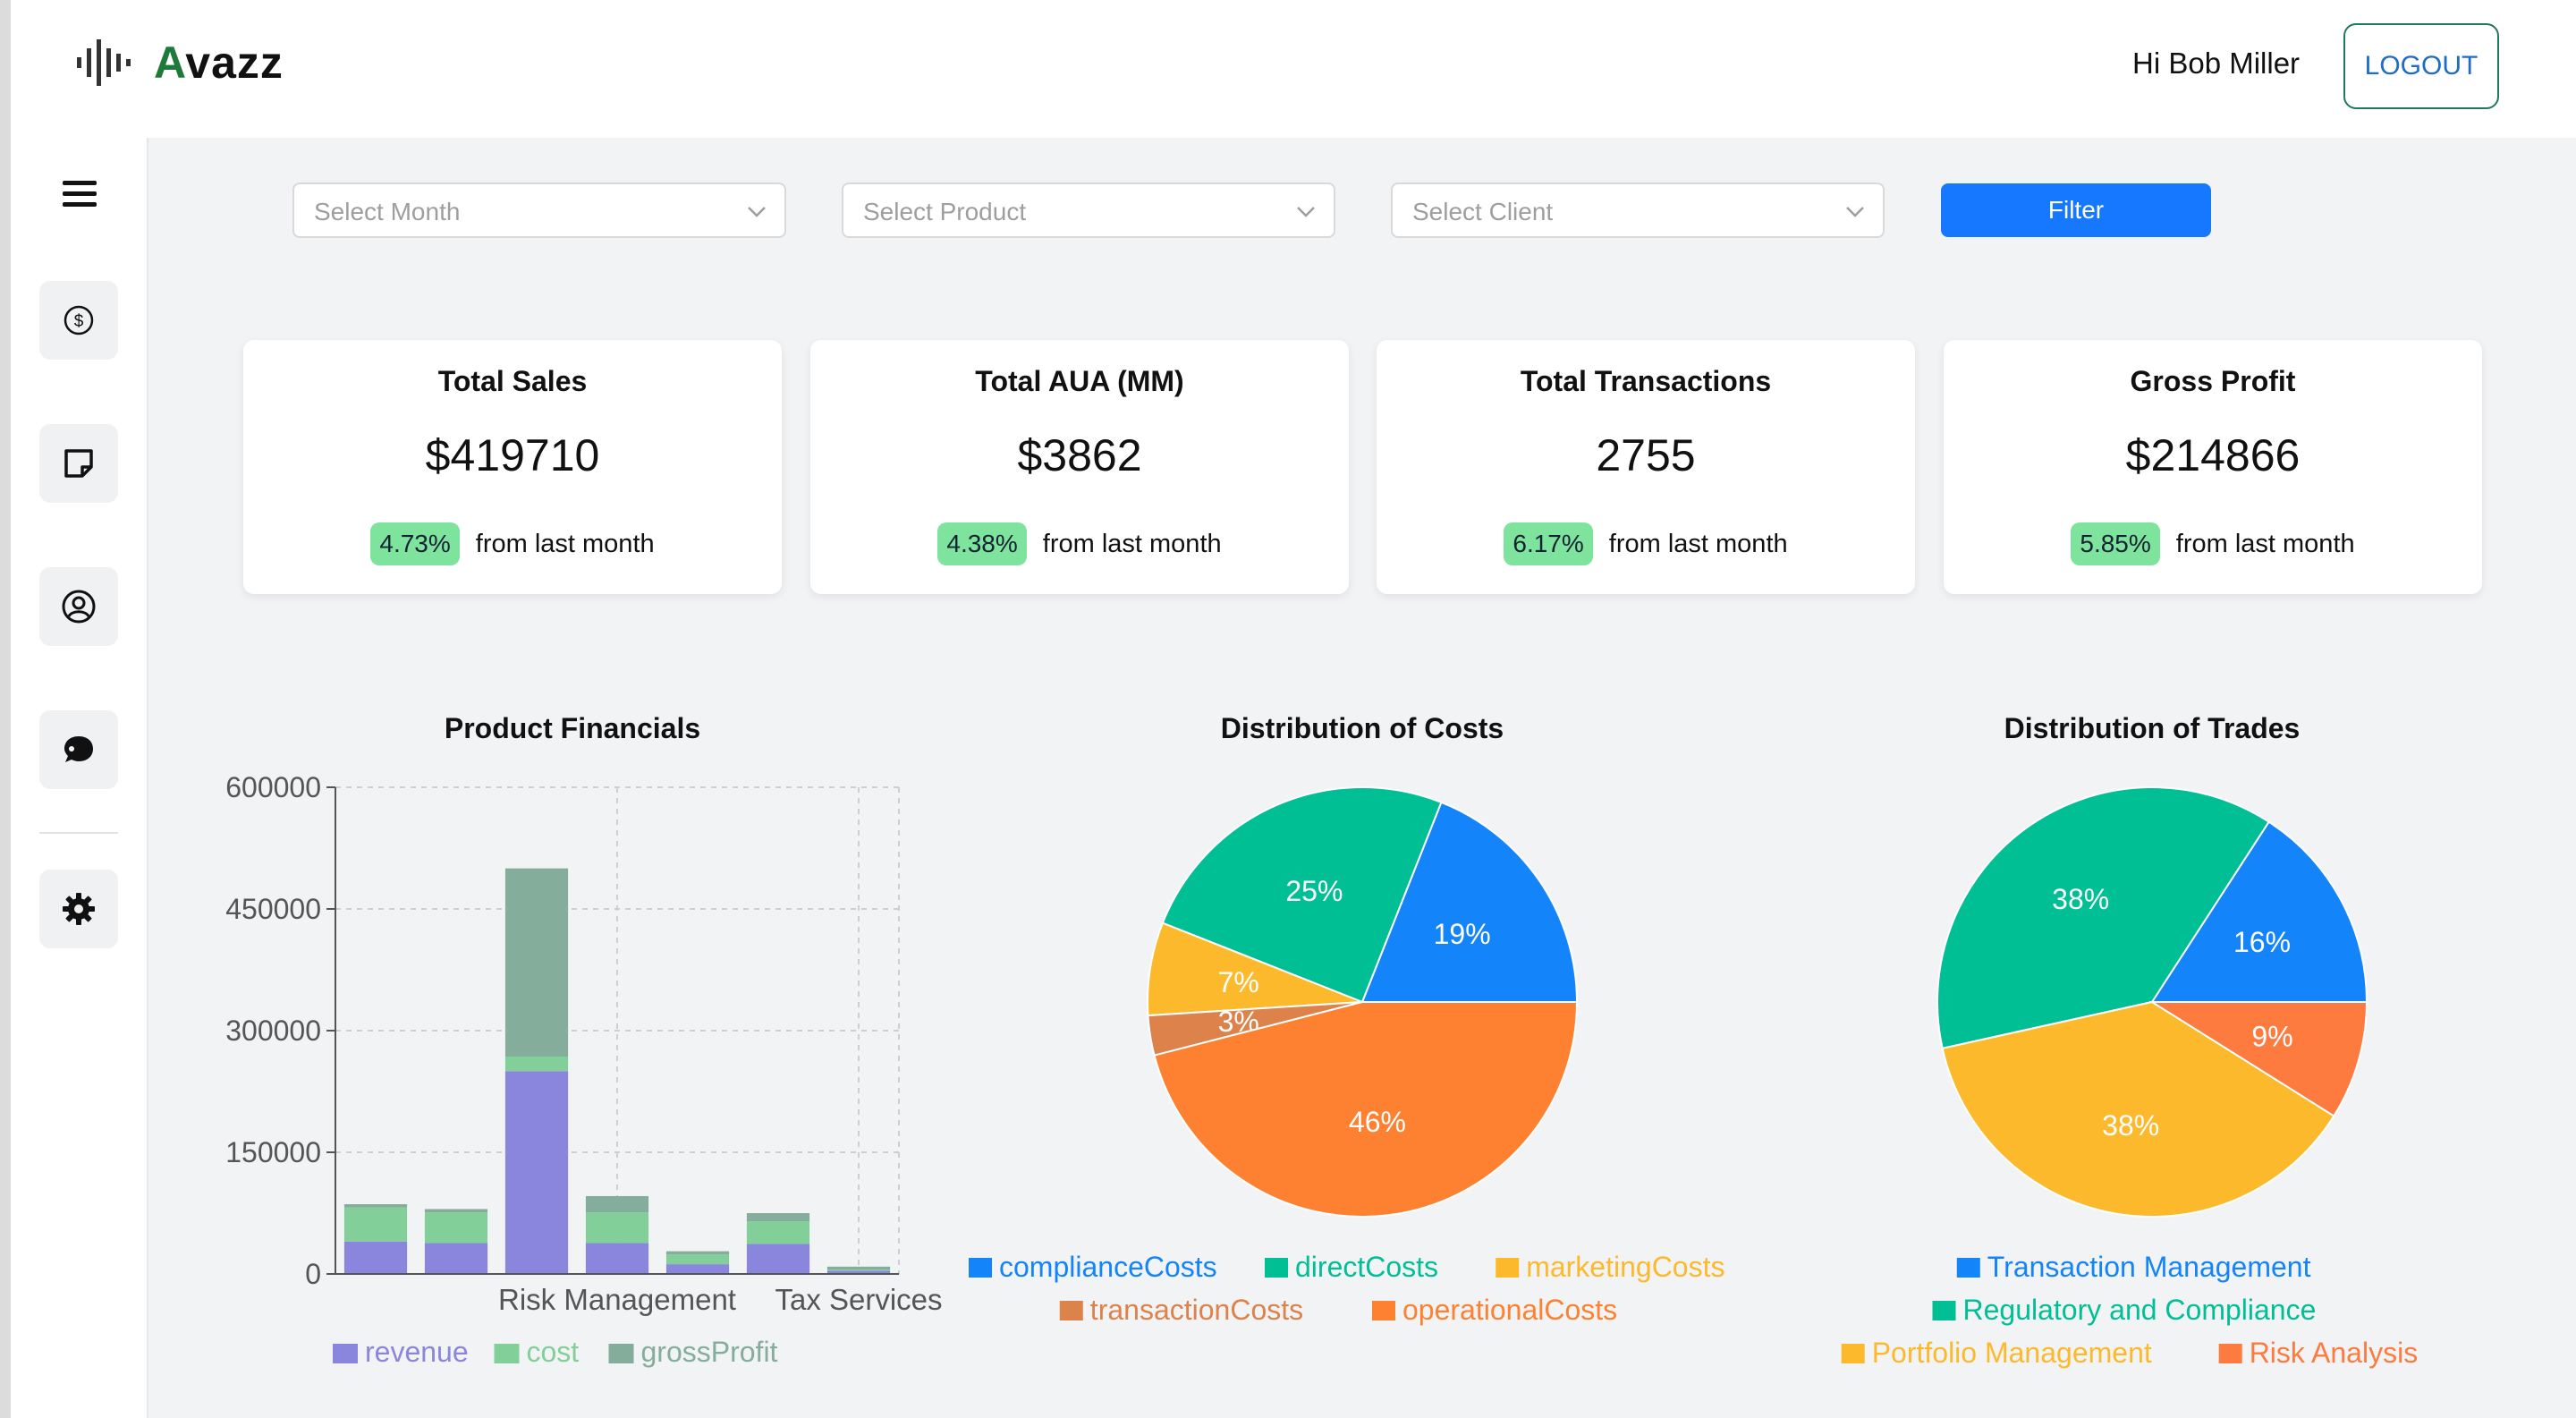 The width and height of the screenshot is (2576, 1418). I want to click on card-title: Total Sales, so click(512, 381).